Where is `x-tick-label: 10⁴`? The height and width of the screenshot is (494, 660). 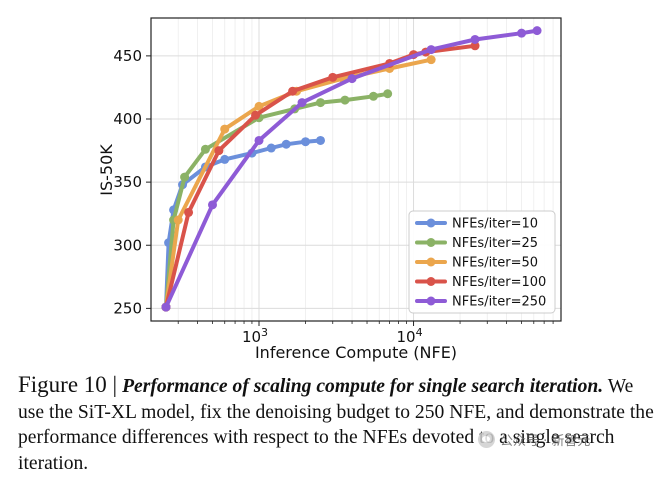 x-tick-label: 10⁴ is located at coordinates (409, 336).